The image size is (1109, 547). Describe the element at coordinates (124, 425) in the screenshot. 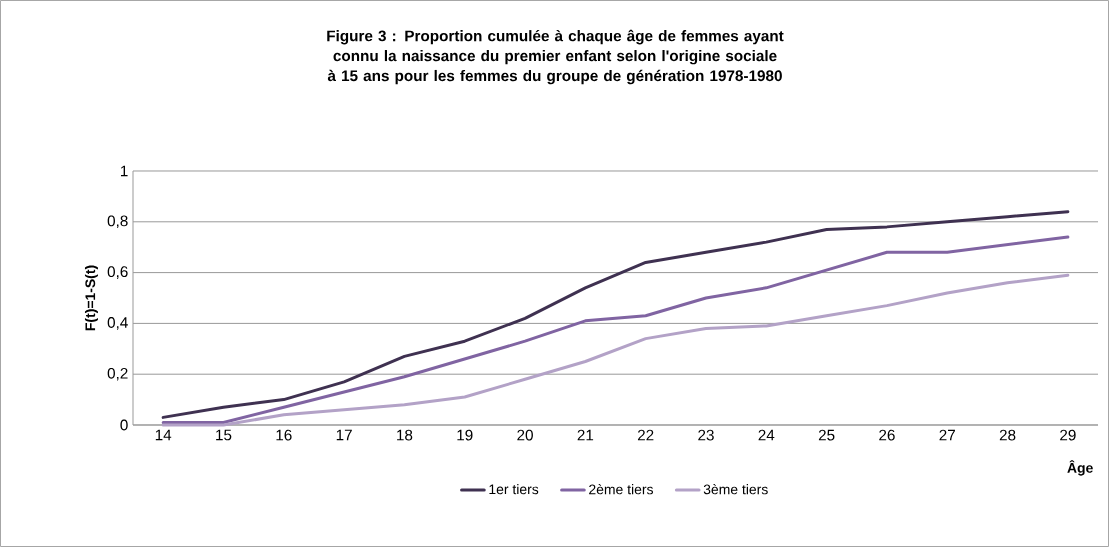

I see `y-tick-label: 0` at that location.